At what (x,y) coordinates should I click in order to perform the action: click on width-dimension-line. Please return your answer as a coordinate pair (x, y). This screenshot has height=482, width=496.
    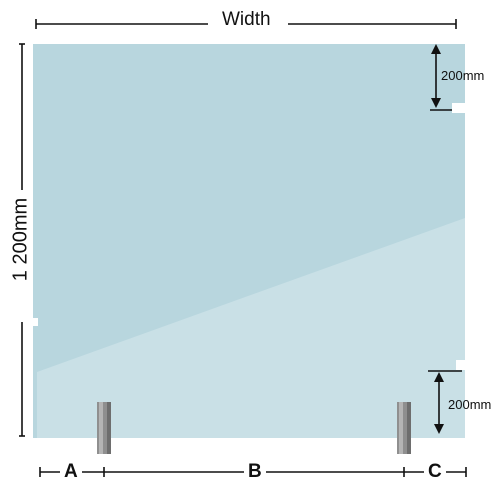
    Looking at the image, I should click on (246, 24).